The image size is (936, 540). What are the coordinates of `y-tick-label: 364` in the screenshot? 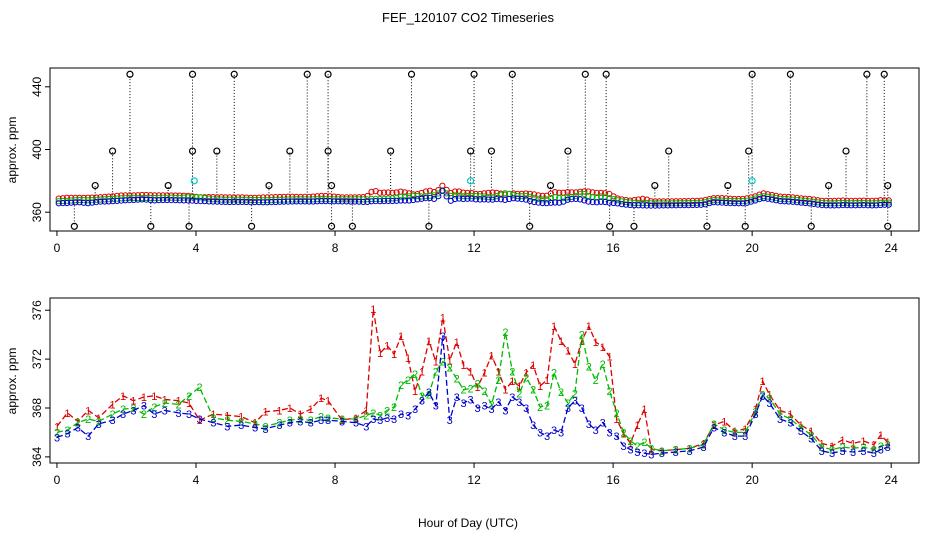 It's located at (37, 457).